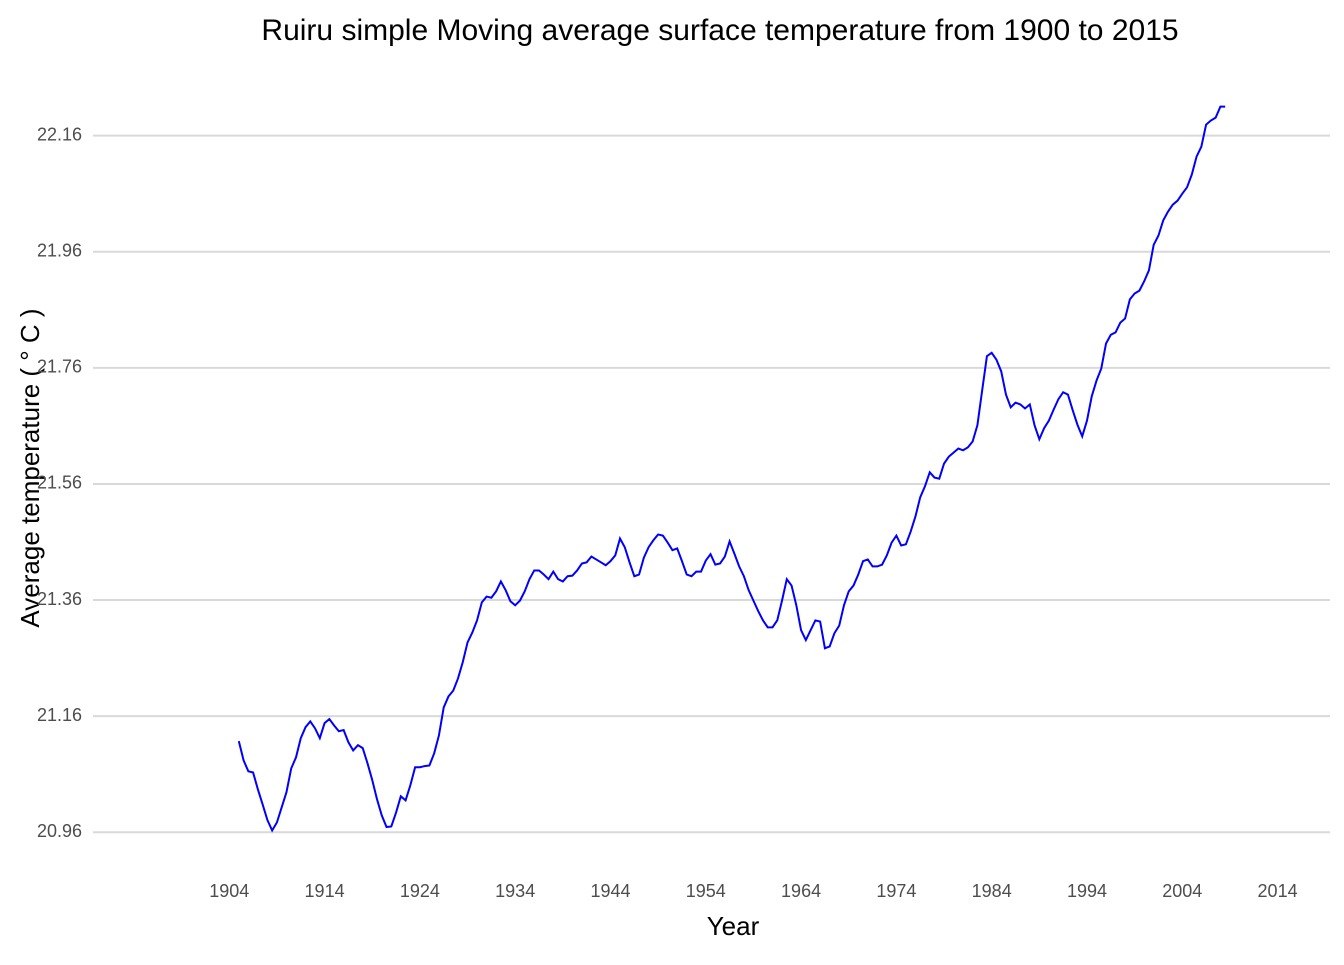  I want to click on x-tick-label: 1934, so click(515, 891).